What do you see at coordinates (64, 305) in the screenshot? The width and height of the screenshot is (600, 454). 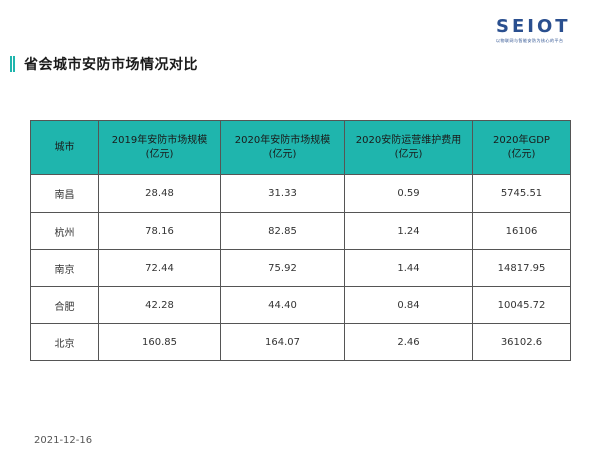 I see `cell-city: 合肥` at bounding box center [64, 305].